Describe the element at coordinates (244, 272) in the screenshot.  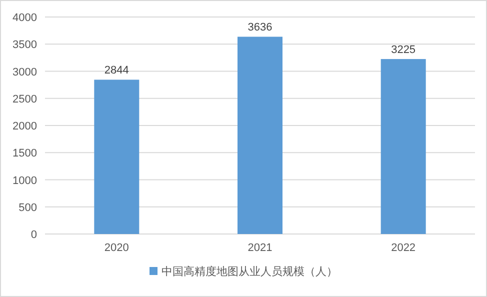
I see `legend: 中国高精度地图从业人员规模（人）` at that location.